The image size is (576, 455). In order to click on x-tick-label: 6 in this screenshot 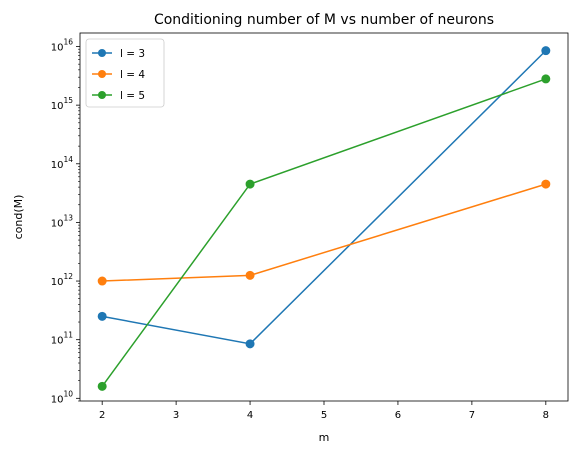, I will do `click(398, 415)`.